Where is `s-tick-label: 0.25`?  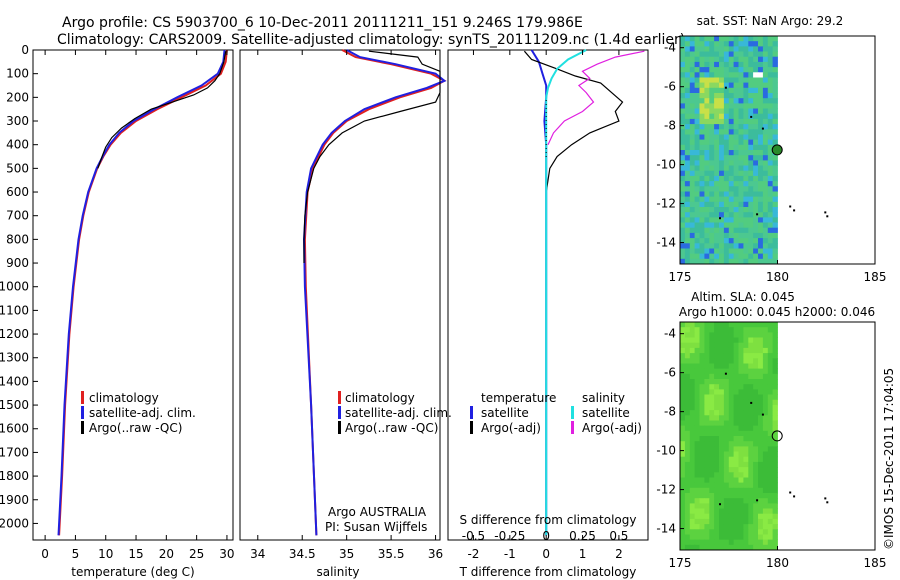
s-tick-label: 0.25 is located at coordinates (582, 536).